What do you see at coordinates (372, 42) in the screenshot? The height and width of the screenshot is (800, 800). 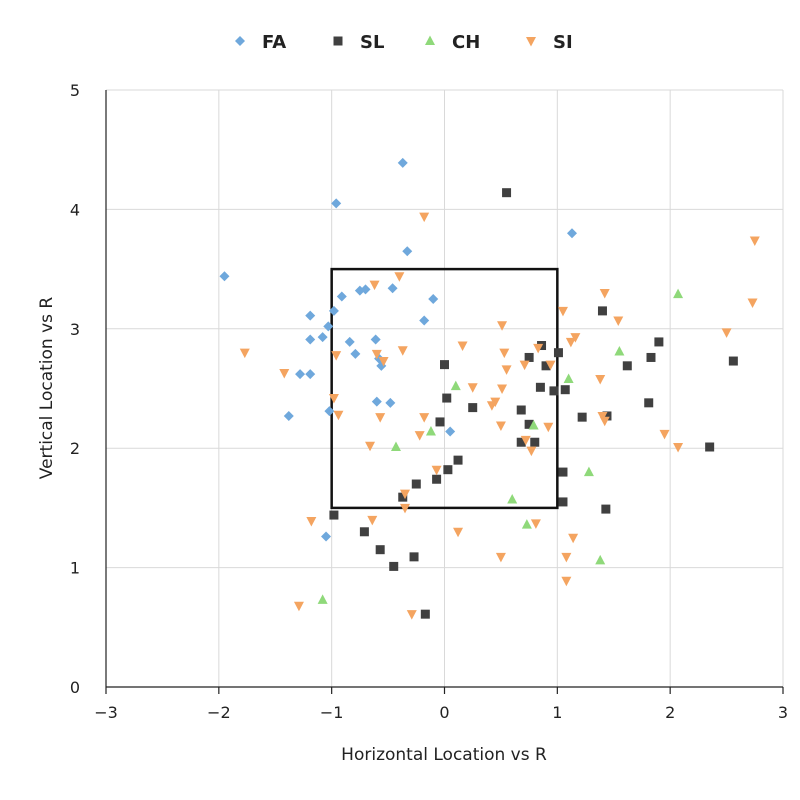 I see `legend-label-sl: SL` at bounding box center [372, 42].